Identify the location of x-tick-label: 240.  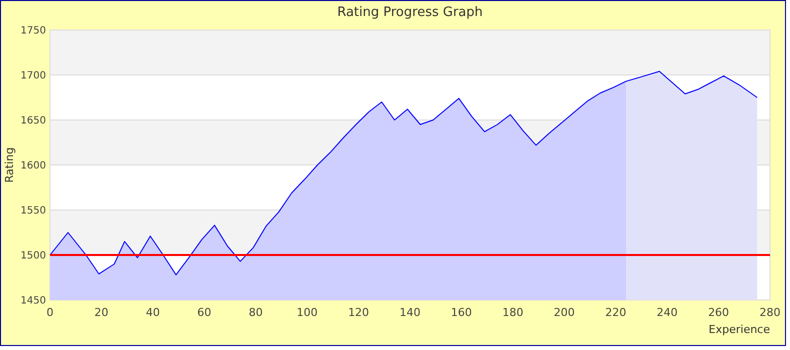
(667, 312).